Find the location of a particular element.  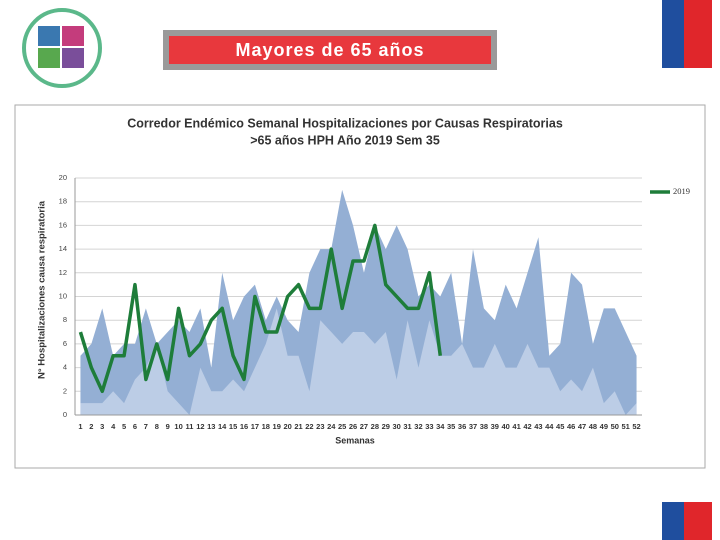

x-tick-label: 20 is located at coordinates (287, 426).